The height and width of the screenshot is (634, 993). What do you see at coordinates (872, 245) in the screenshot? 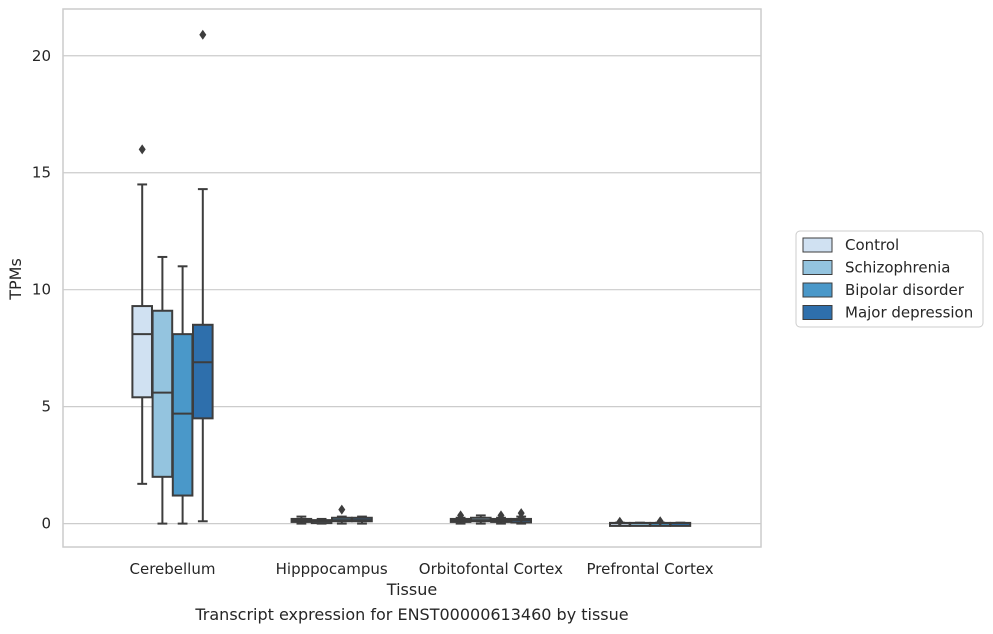
I see `legend-label: Control` at bounding box center [872, 245].